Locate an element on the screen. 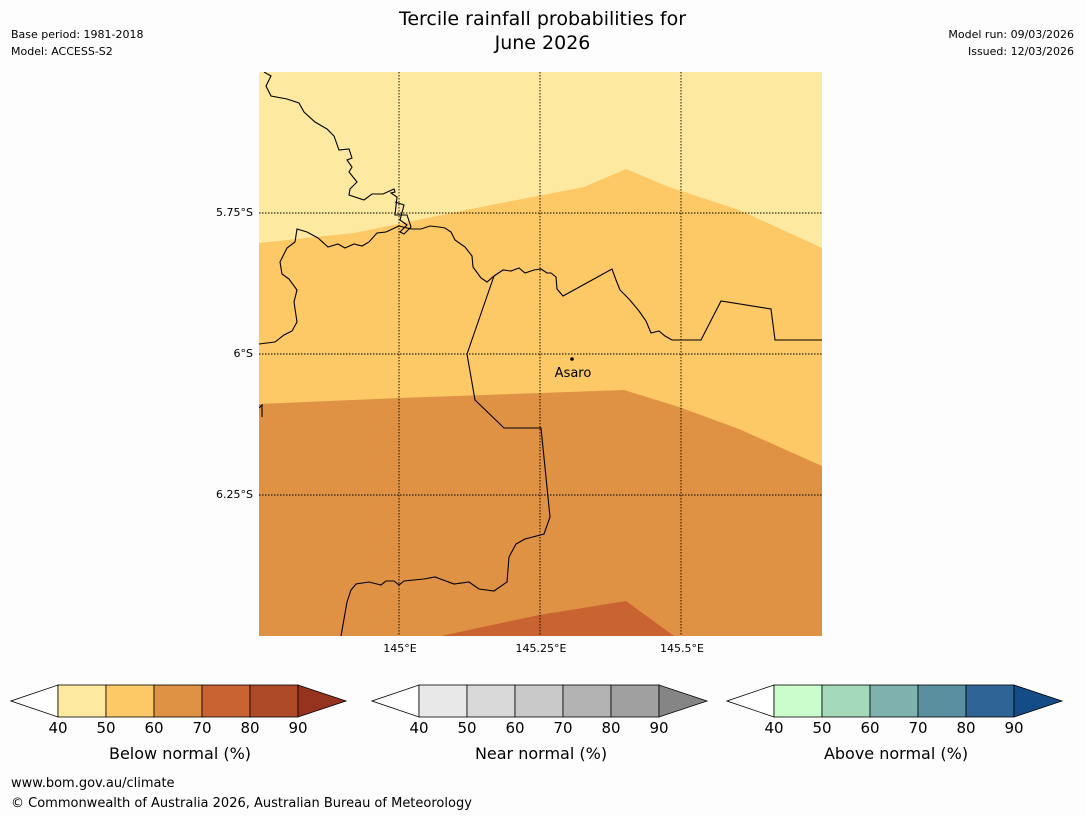  model-name: Model: ACCESS-S2 is located at coordinates (62, 51).